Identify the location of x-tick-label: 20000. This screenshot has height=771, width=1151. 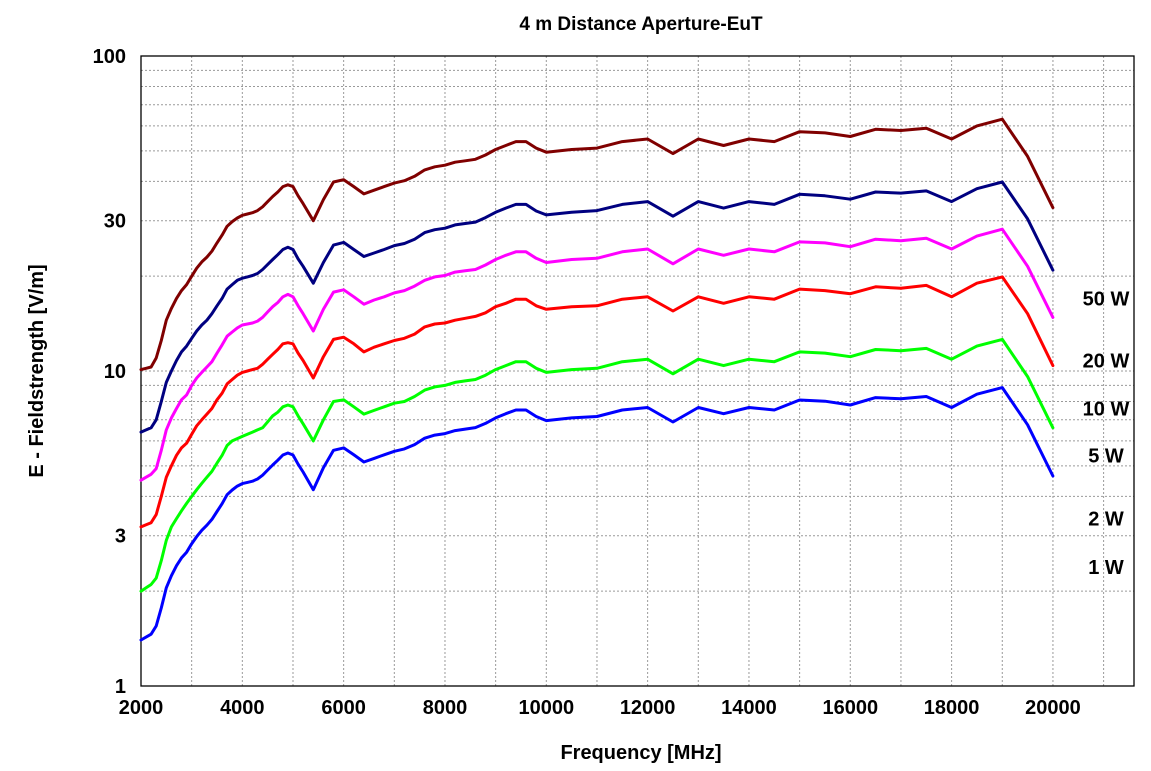
(1053, 708).